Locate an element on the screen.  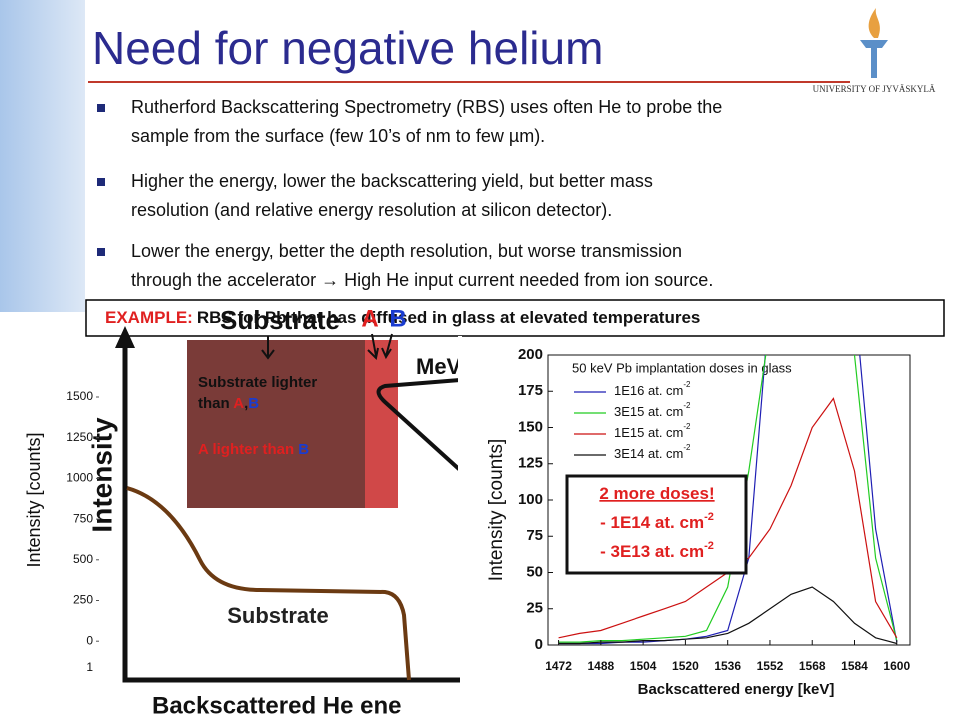
axis-arrow is located at coordinates (125, 337).